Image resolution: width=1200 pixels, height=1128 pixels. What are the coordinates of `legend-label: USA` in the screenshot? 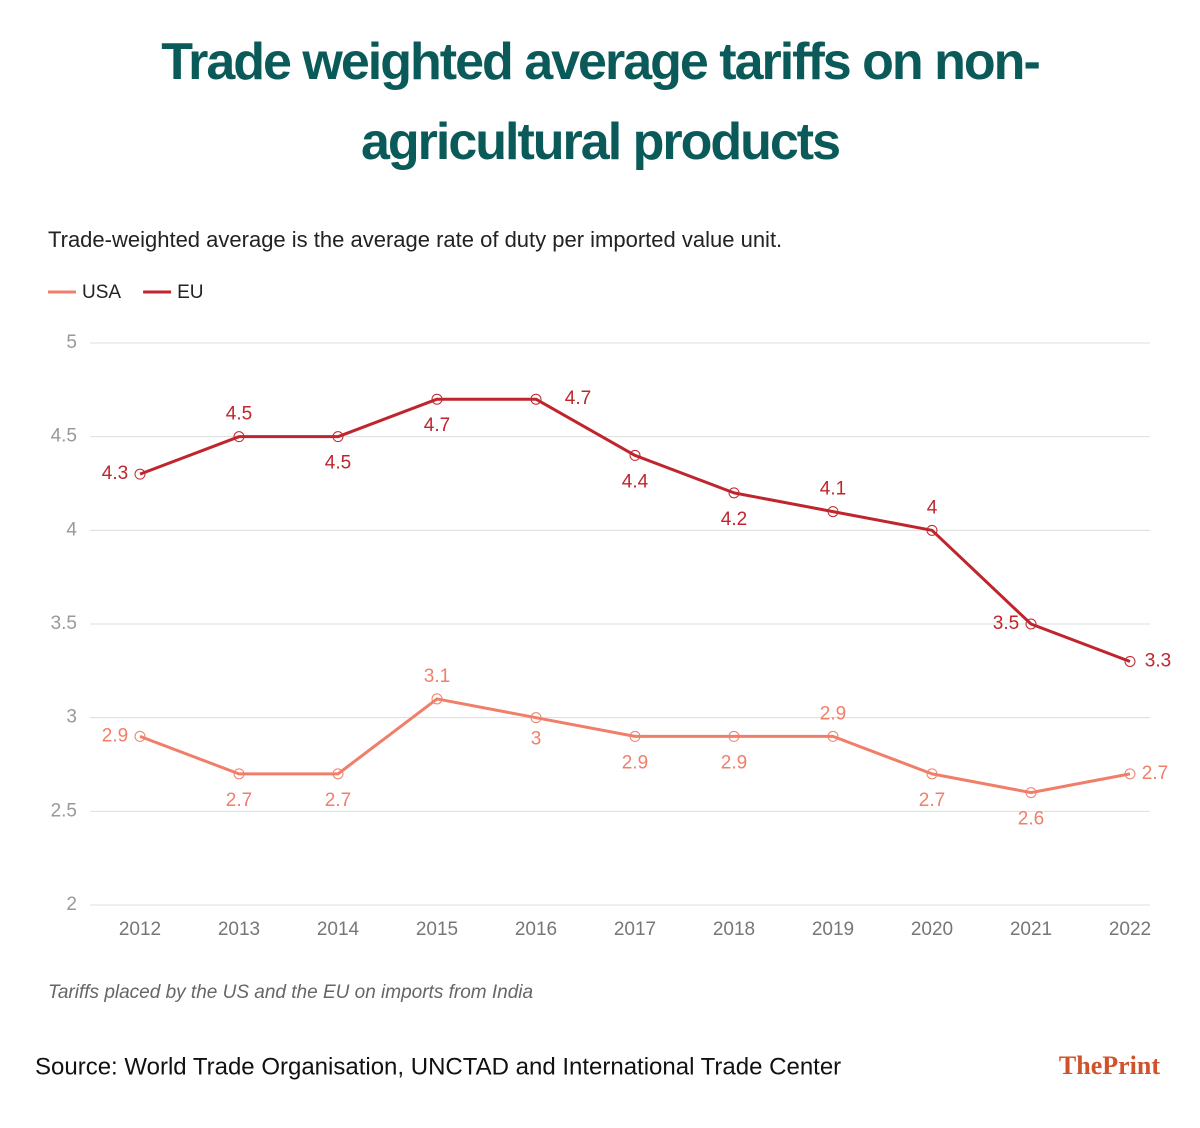 It's located at (101, 292).